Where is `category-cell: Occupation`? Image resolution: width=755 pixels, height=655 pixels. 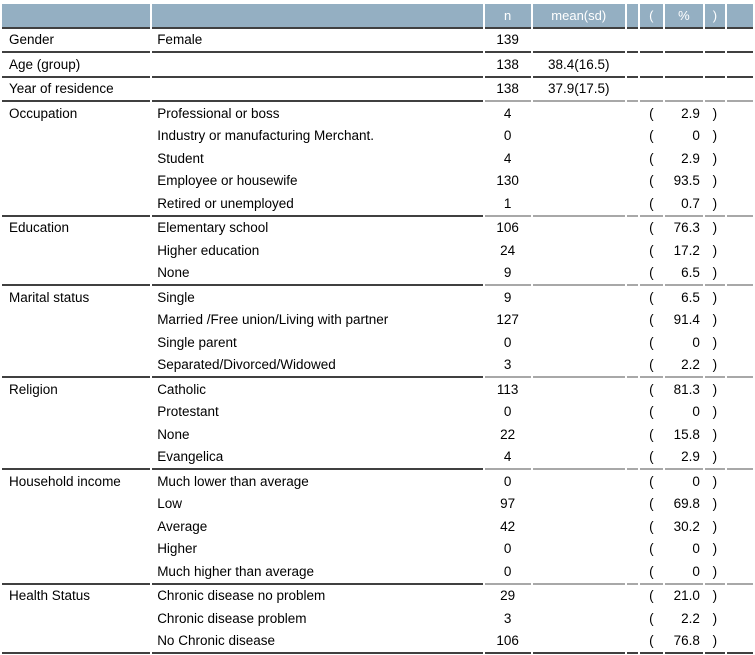 category-cell: Occupation is located at coordinates (43, 113).